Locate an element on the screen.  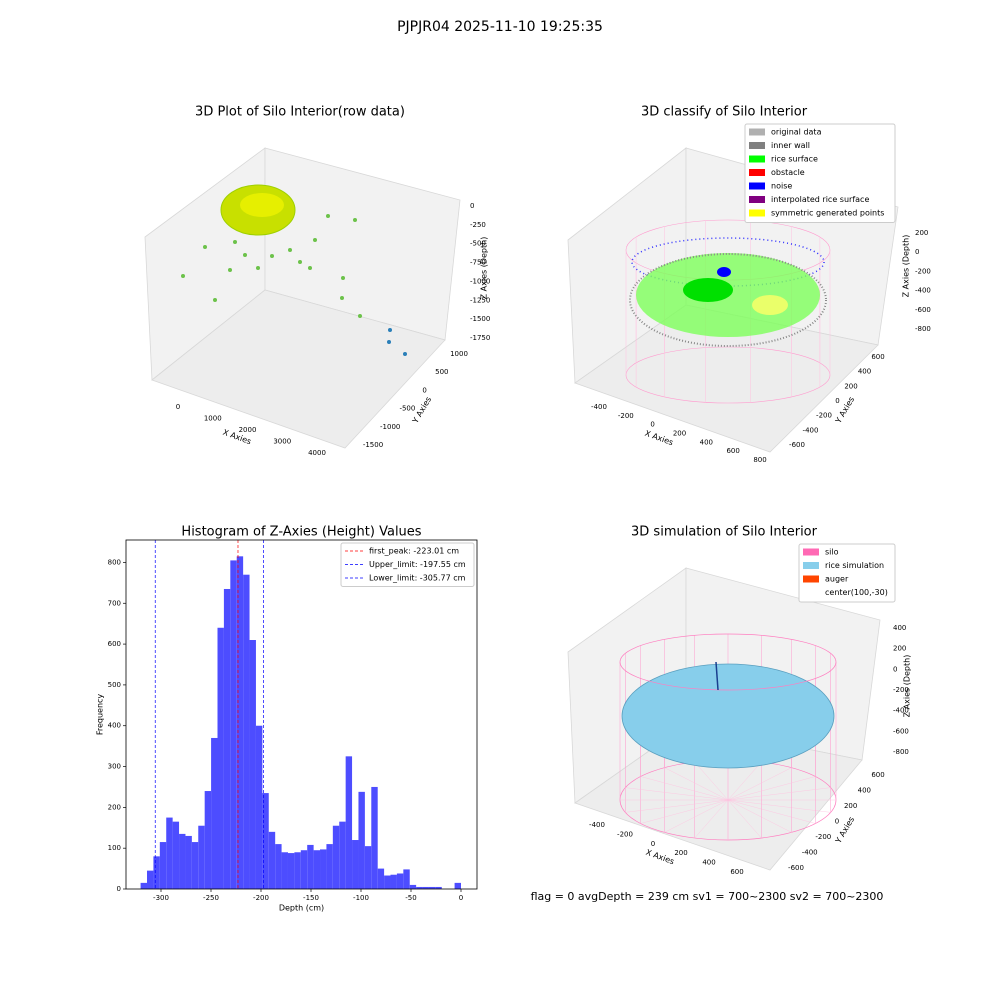
legend-label: Upper_limit: -197.55 cm is located at coordinates (417, 564).